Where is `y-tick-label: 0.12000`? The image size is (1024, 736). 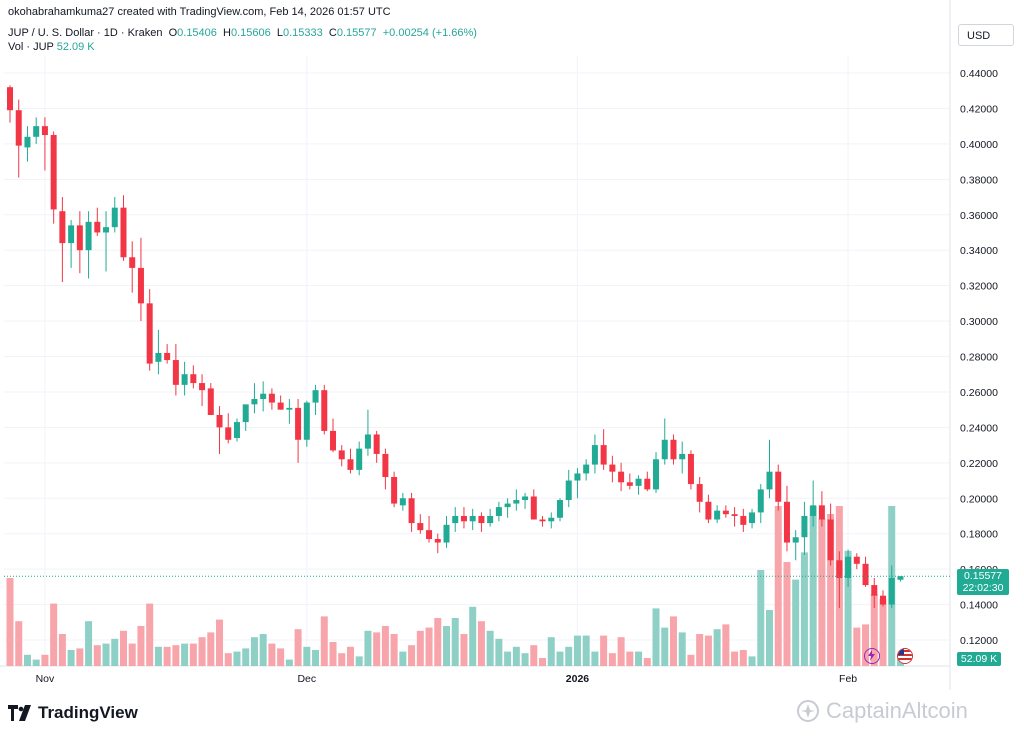
y-tick-label: 0.12000 is located at coordinates (979, 641).